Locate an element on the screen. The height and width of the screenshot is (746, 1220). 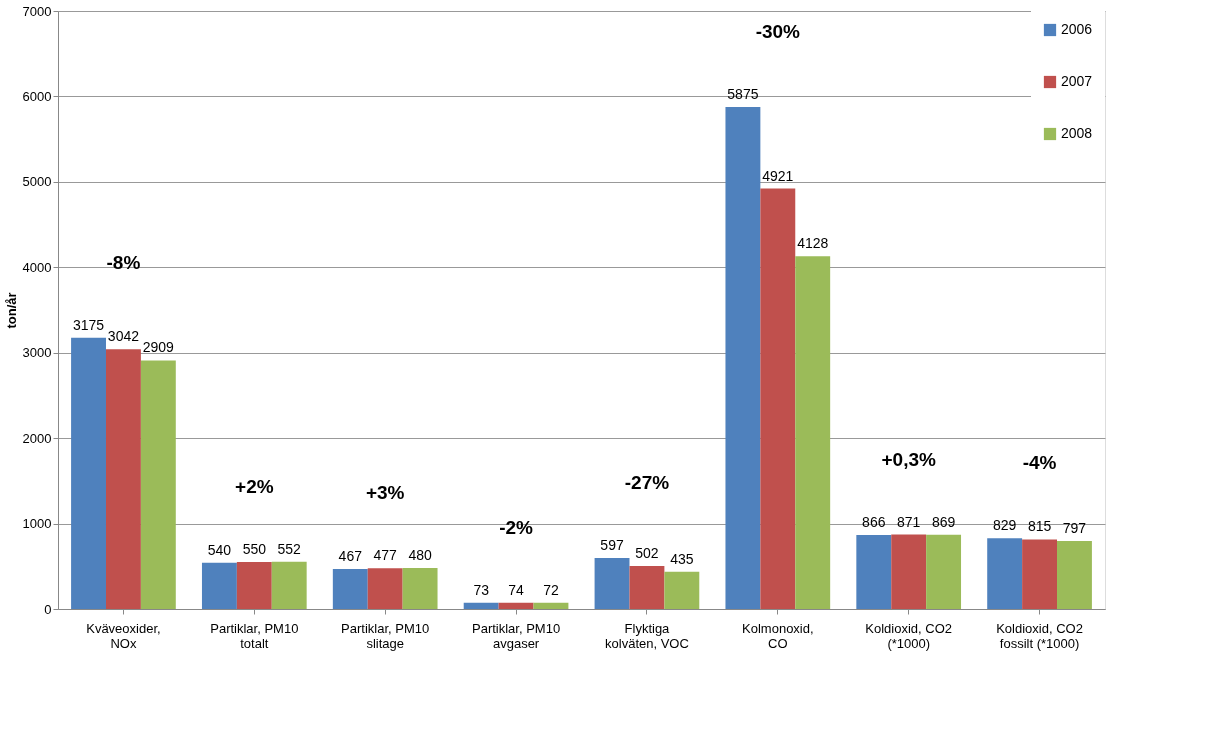
data-label: 4921 is located at coordinates (778, 175).